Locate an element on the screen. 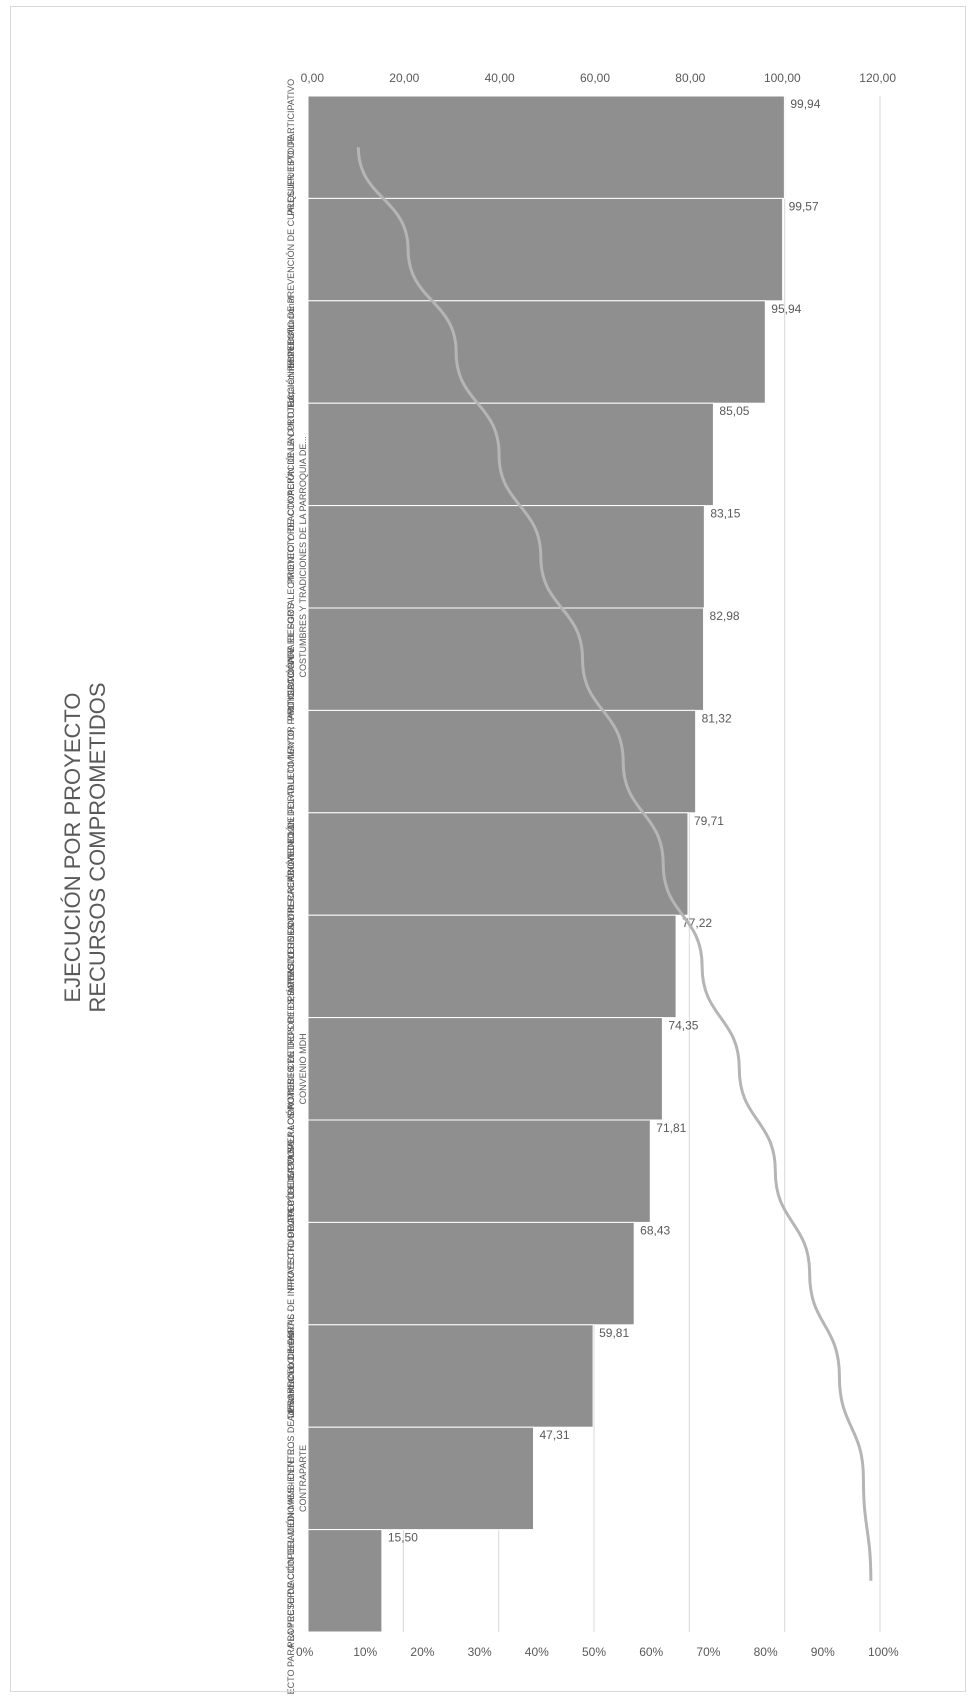 The height and width of the screenshot is (1700, 968). y-tick-label: 0,00 is located at coordinates (313, 78).